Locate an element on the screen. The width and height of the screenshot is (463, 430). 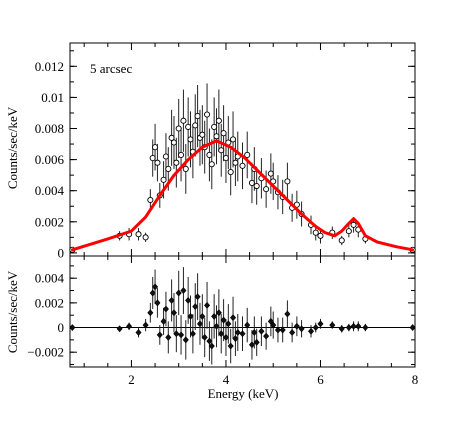
panel-annotation: 5 arcsec is located at coordinates (111, 68).